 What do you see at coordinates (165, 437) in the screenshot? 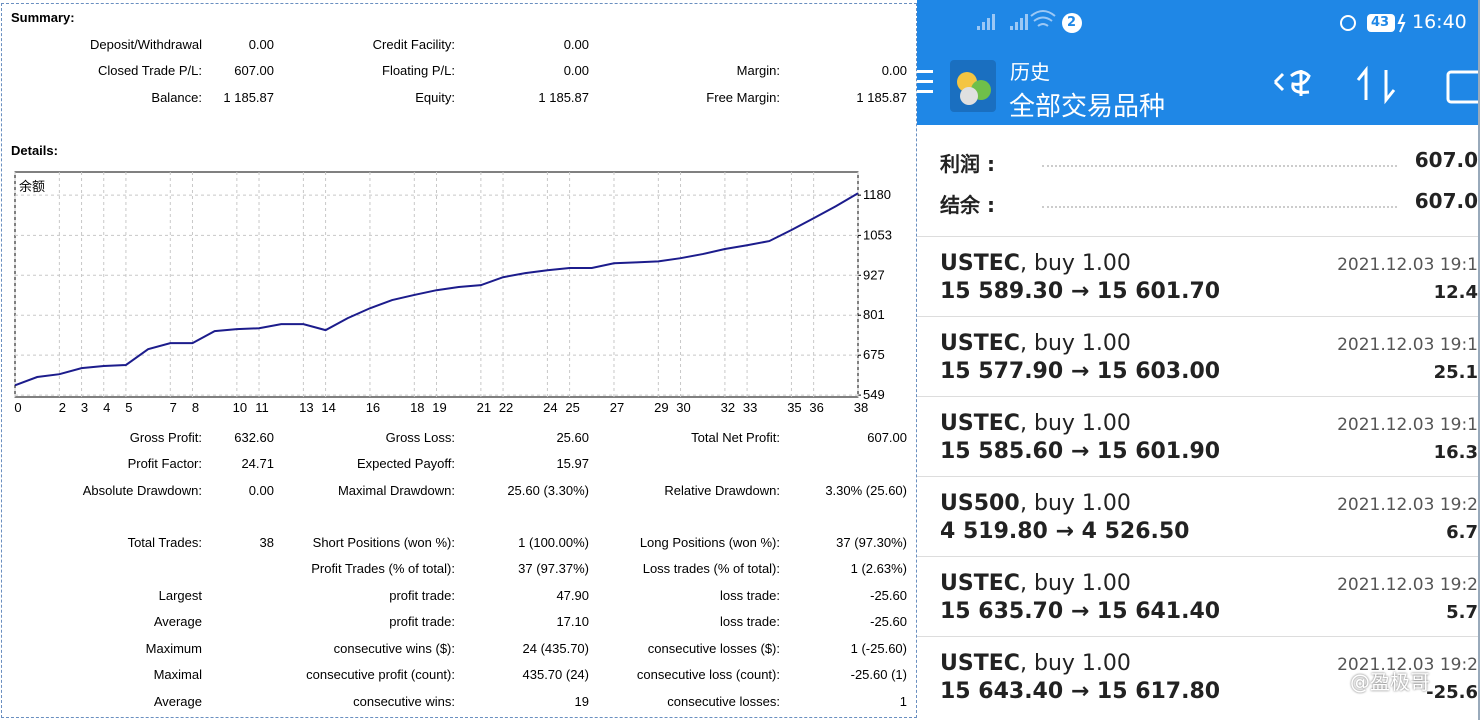
I see `stat-label: Gross Profit:` at bounding box center [165, 437].